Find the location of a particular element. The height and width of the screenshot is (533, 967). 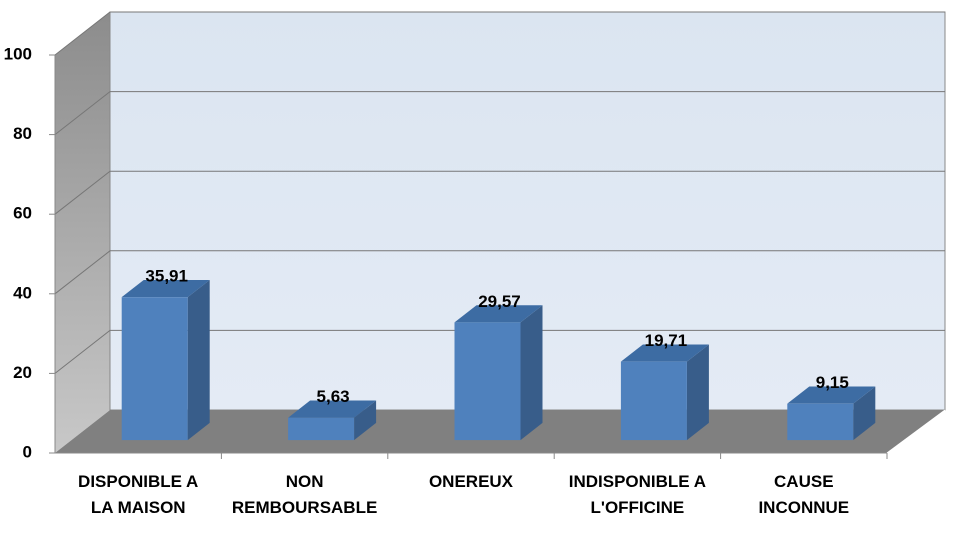

y-tick-label: 60 is located at coordinates (22, 213).